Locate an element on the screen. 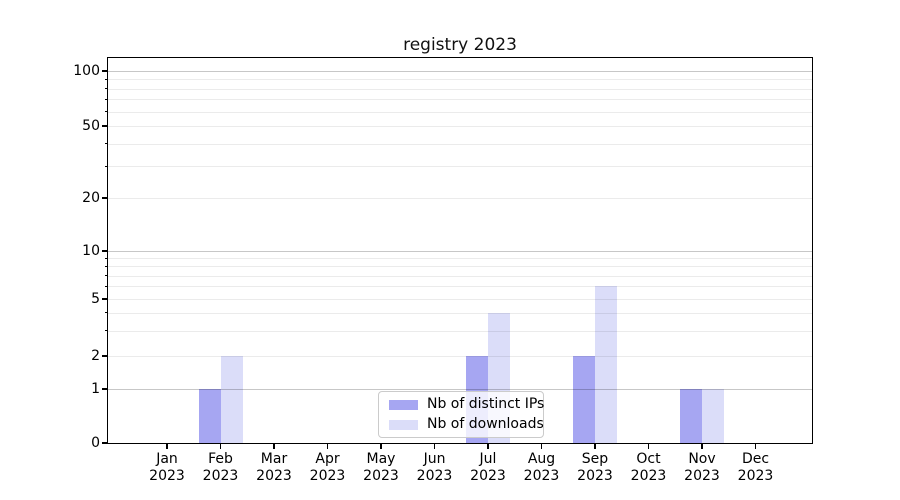 The image size is (900, 500). x-tick-label-mar: Mar 2023 is located at coordinates (274, 468).